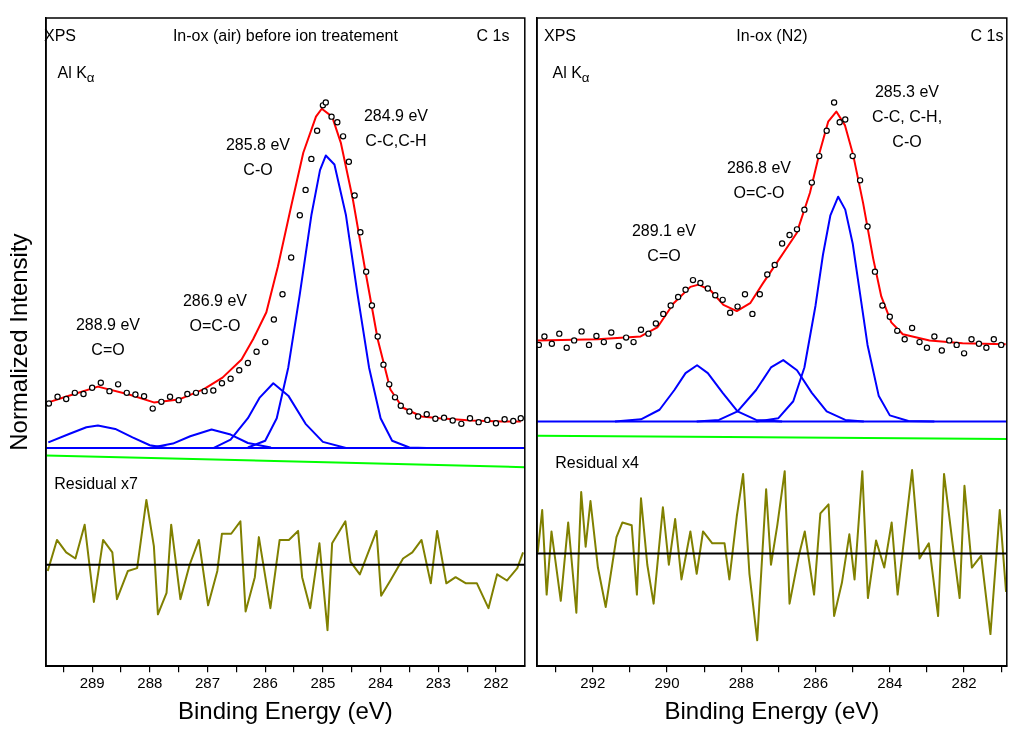 This screenshot has height=735, width=1013. What do you see at coordinates (215, 313) in the screenshot?
I see `annotation: 286.9 eV O=C-O` at bounding box center [215, 313].